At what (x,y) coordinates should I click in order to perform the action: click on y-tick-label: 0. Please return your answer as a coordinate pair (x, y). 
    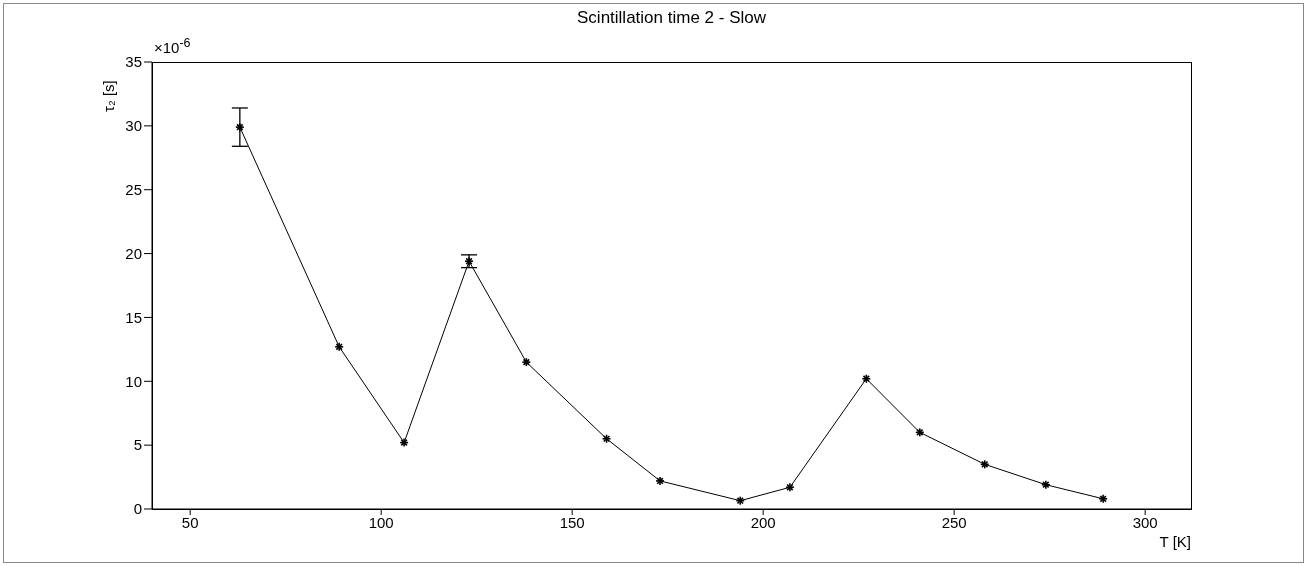
    Looking at the image, I should click on (137, 509).